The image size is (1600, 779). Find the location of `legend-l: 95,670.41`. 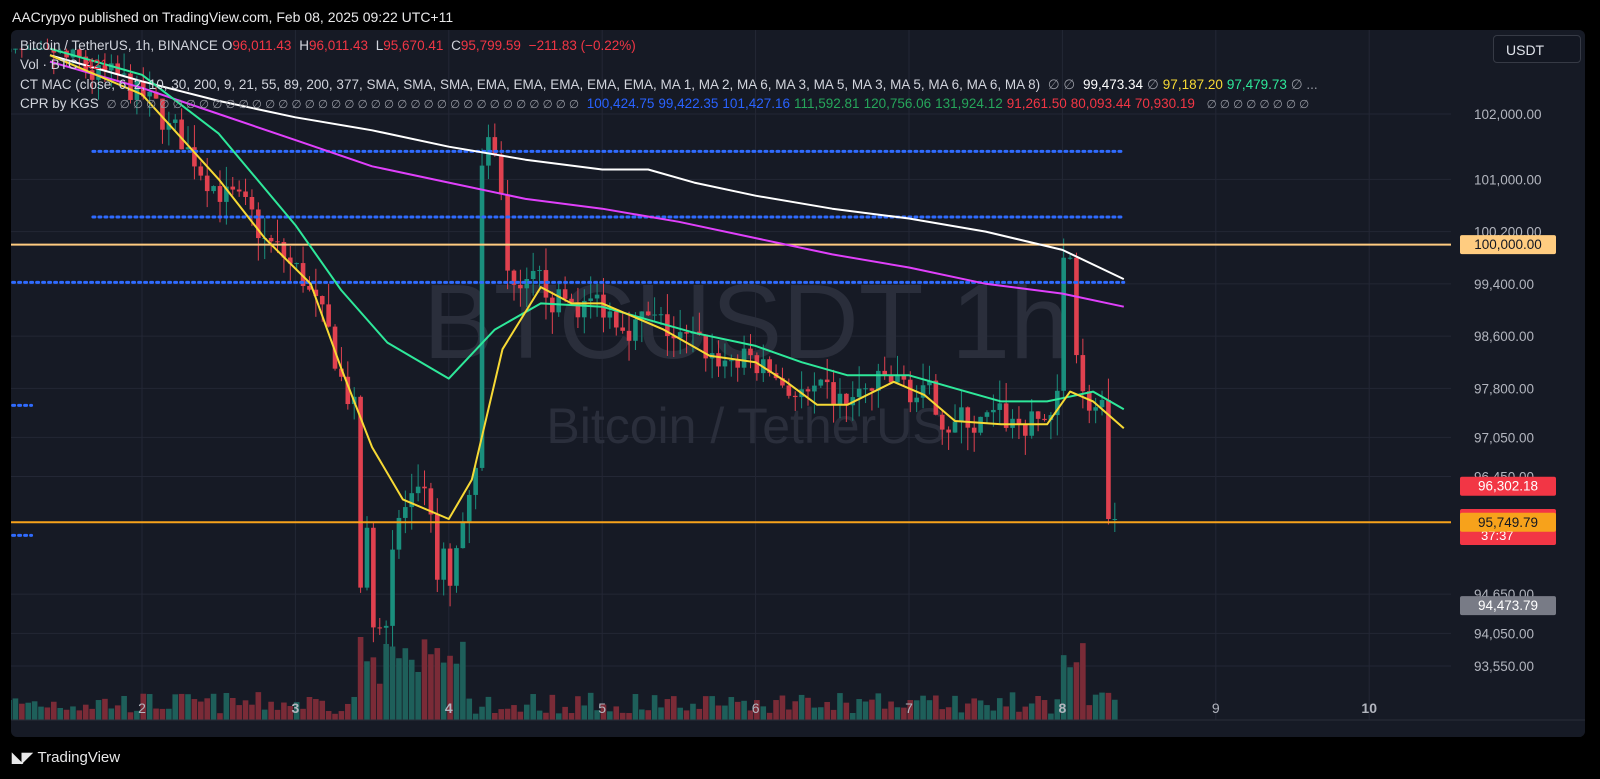

legend-l: 95,670.41 is located at coordinates (413, 45).